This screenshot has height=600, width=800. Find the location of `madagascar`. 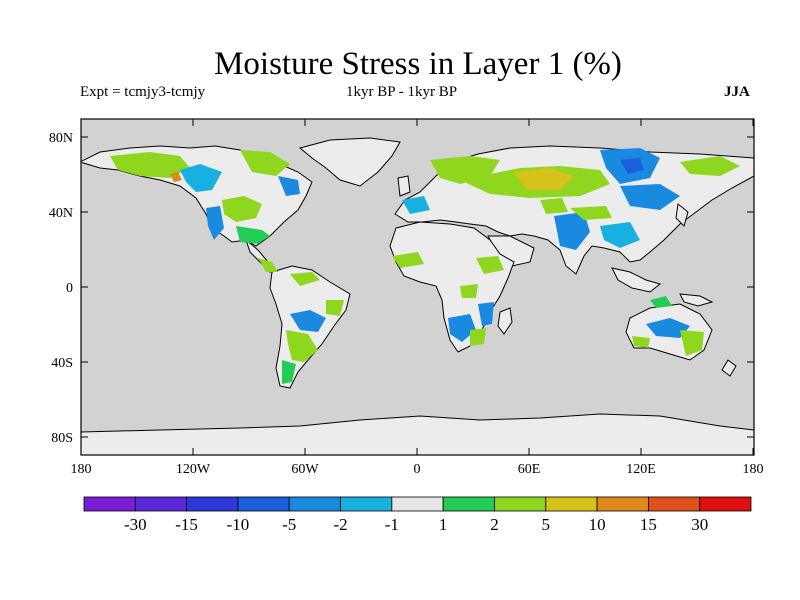

madagascar is located at coordinates (505, 321).